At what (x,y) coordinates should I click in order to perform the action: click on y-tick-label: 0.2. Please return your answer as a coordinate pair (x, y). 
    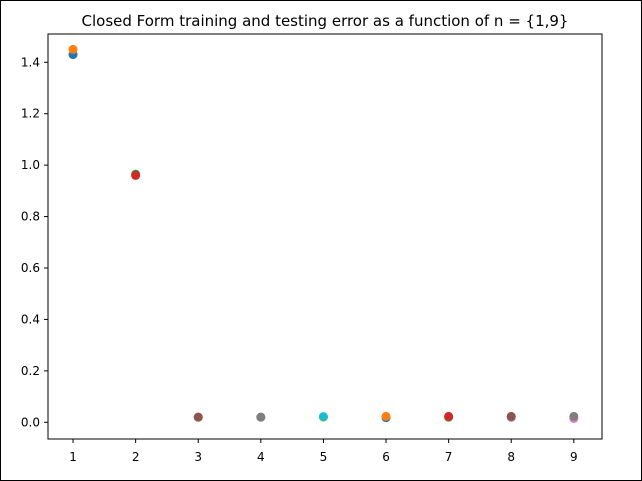
    Looking at the image, I should click on (30, 371).